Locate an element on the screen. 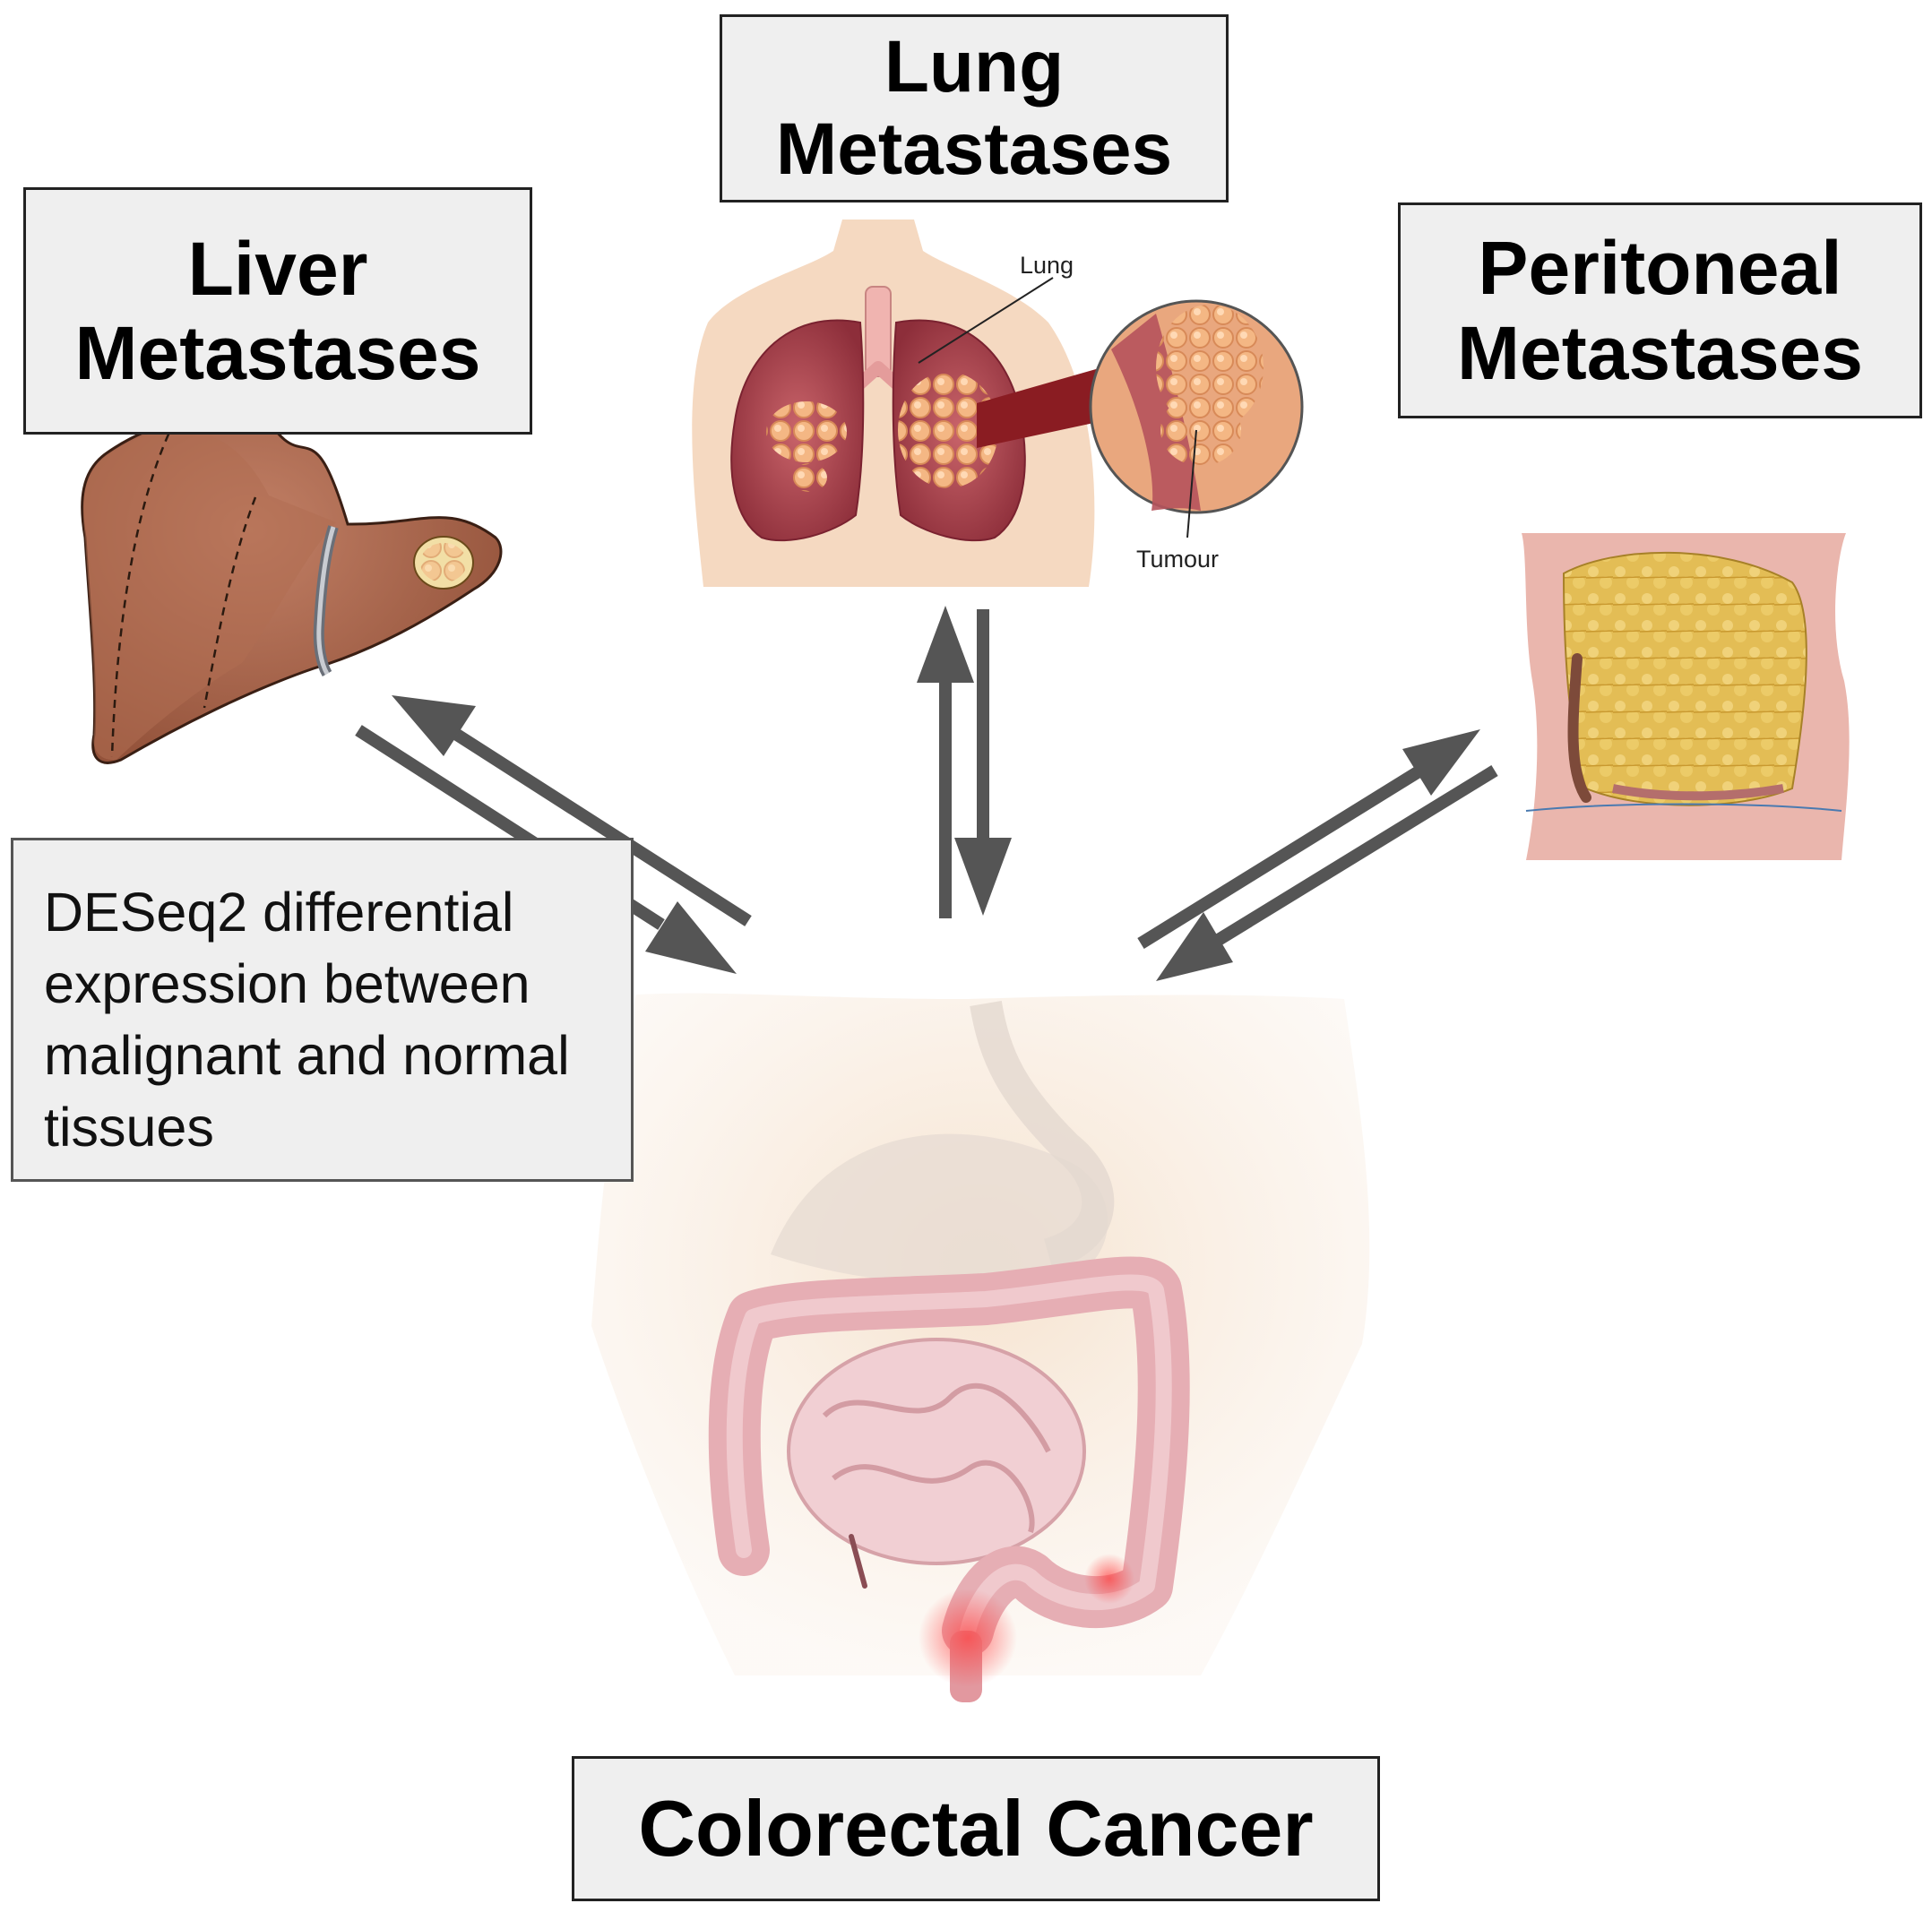 This screenshot has height=1912, width=1932. tumour-callout-label: Tumour is located at coordinates (1177, 560).